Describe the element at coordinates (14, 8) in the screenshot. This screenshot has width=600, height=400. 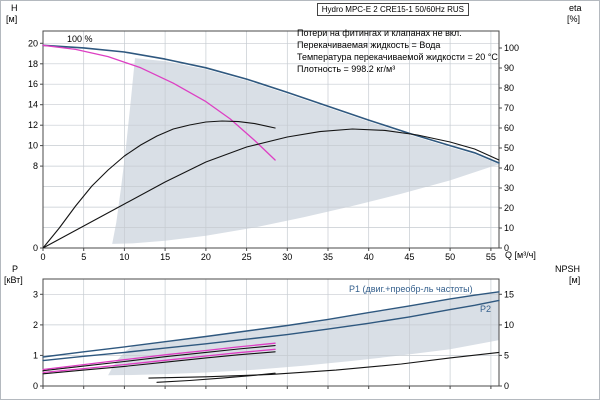
I see `h-axis-label: H` at that location.